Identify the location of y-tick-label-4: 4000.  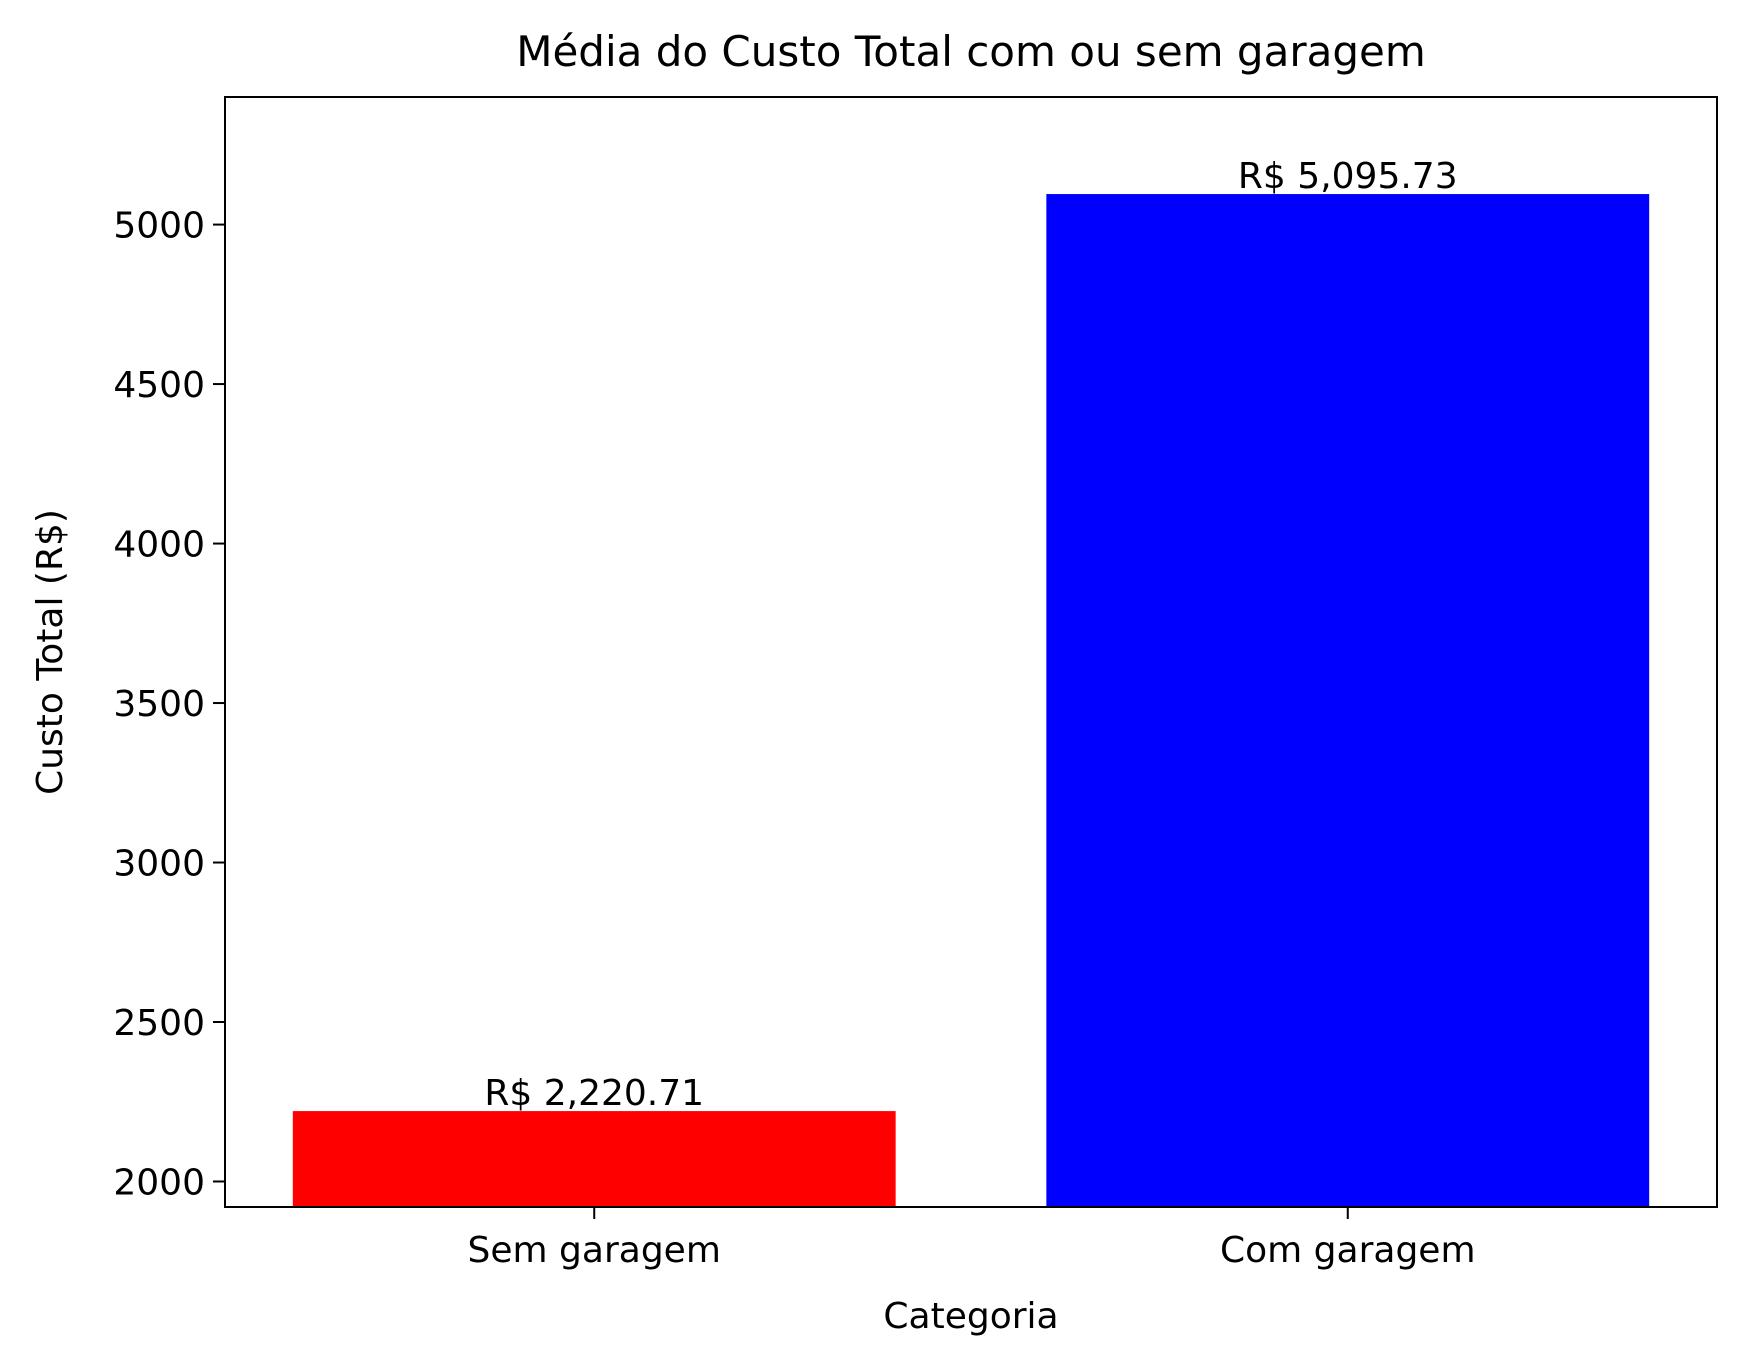
(159, 545).